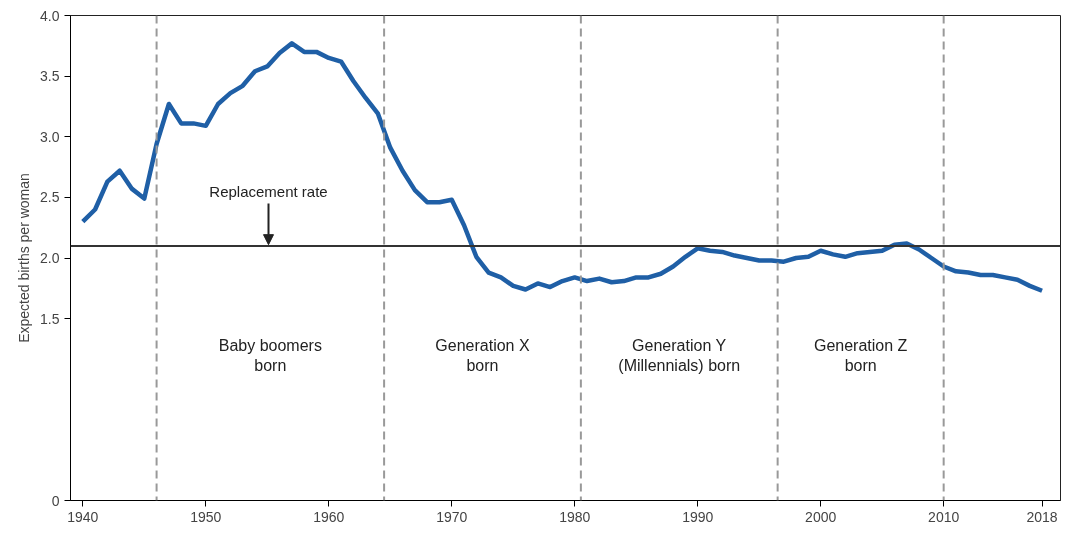 The image size is (1081, 541). Describe the element at coordinates (24, 258) in the screenshot. I see `y-axis-title: Expected births per woman` at that location.